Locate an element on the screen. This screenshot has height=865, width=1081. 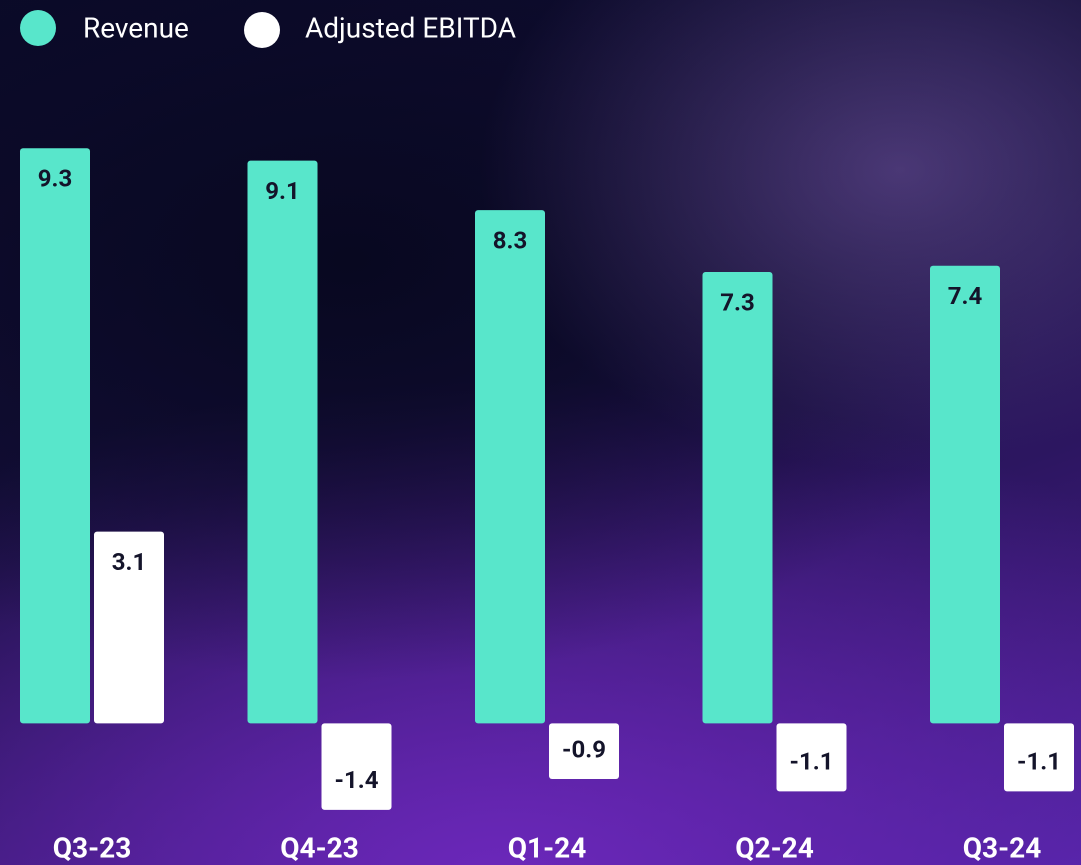
legend-label: Adjusted EBITDA is located at coordinates (410, 27).